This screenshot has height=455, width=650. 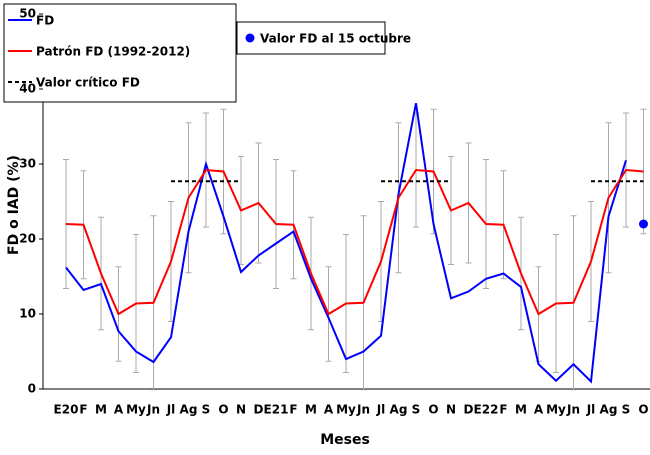 What do you see at coordinates (66, 410) in the screenshot?
I see `x-tick-label: E20` at bounding box center [66, 410].